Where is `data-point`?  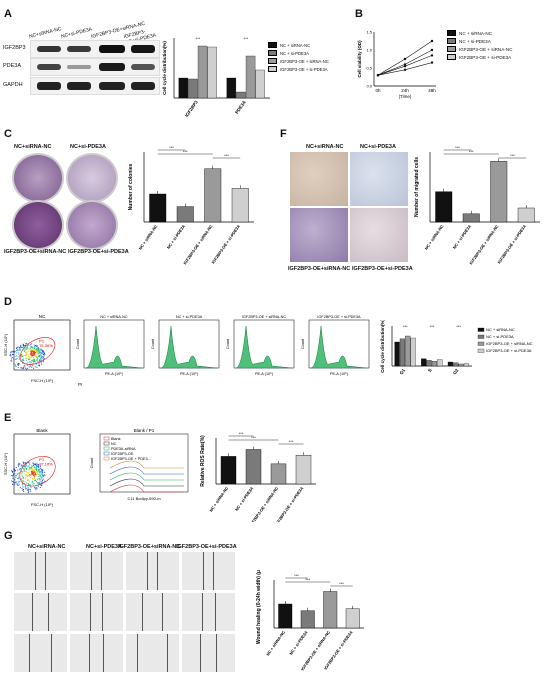 data-point is located at coordinates (432, 41).